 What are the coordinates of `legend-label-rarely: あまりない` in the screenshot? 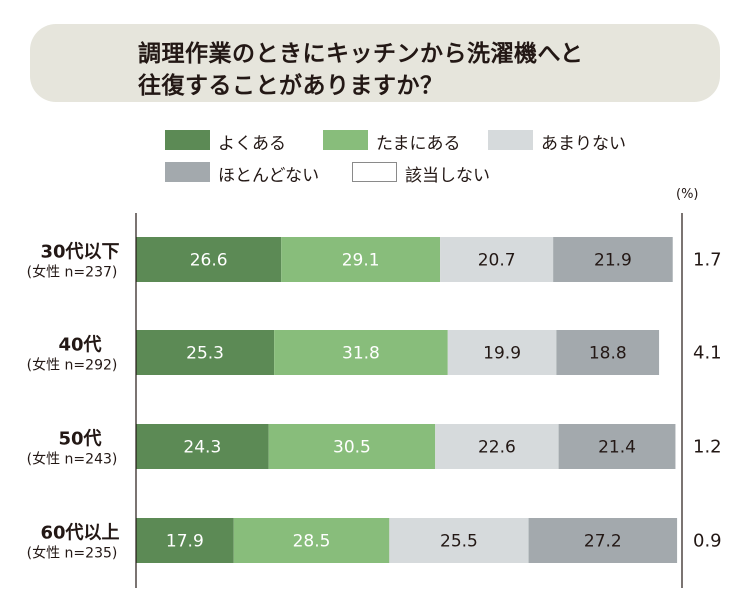 It's located at (583, 144).